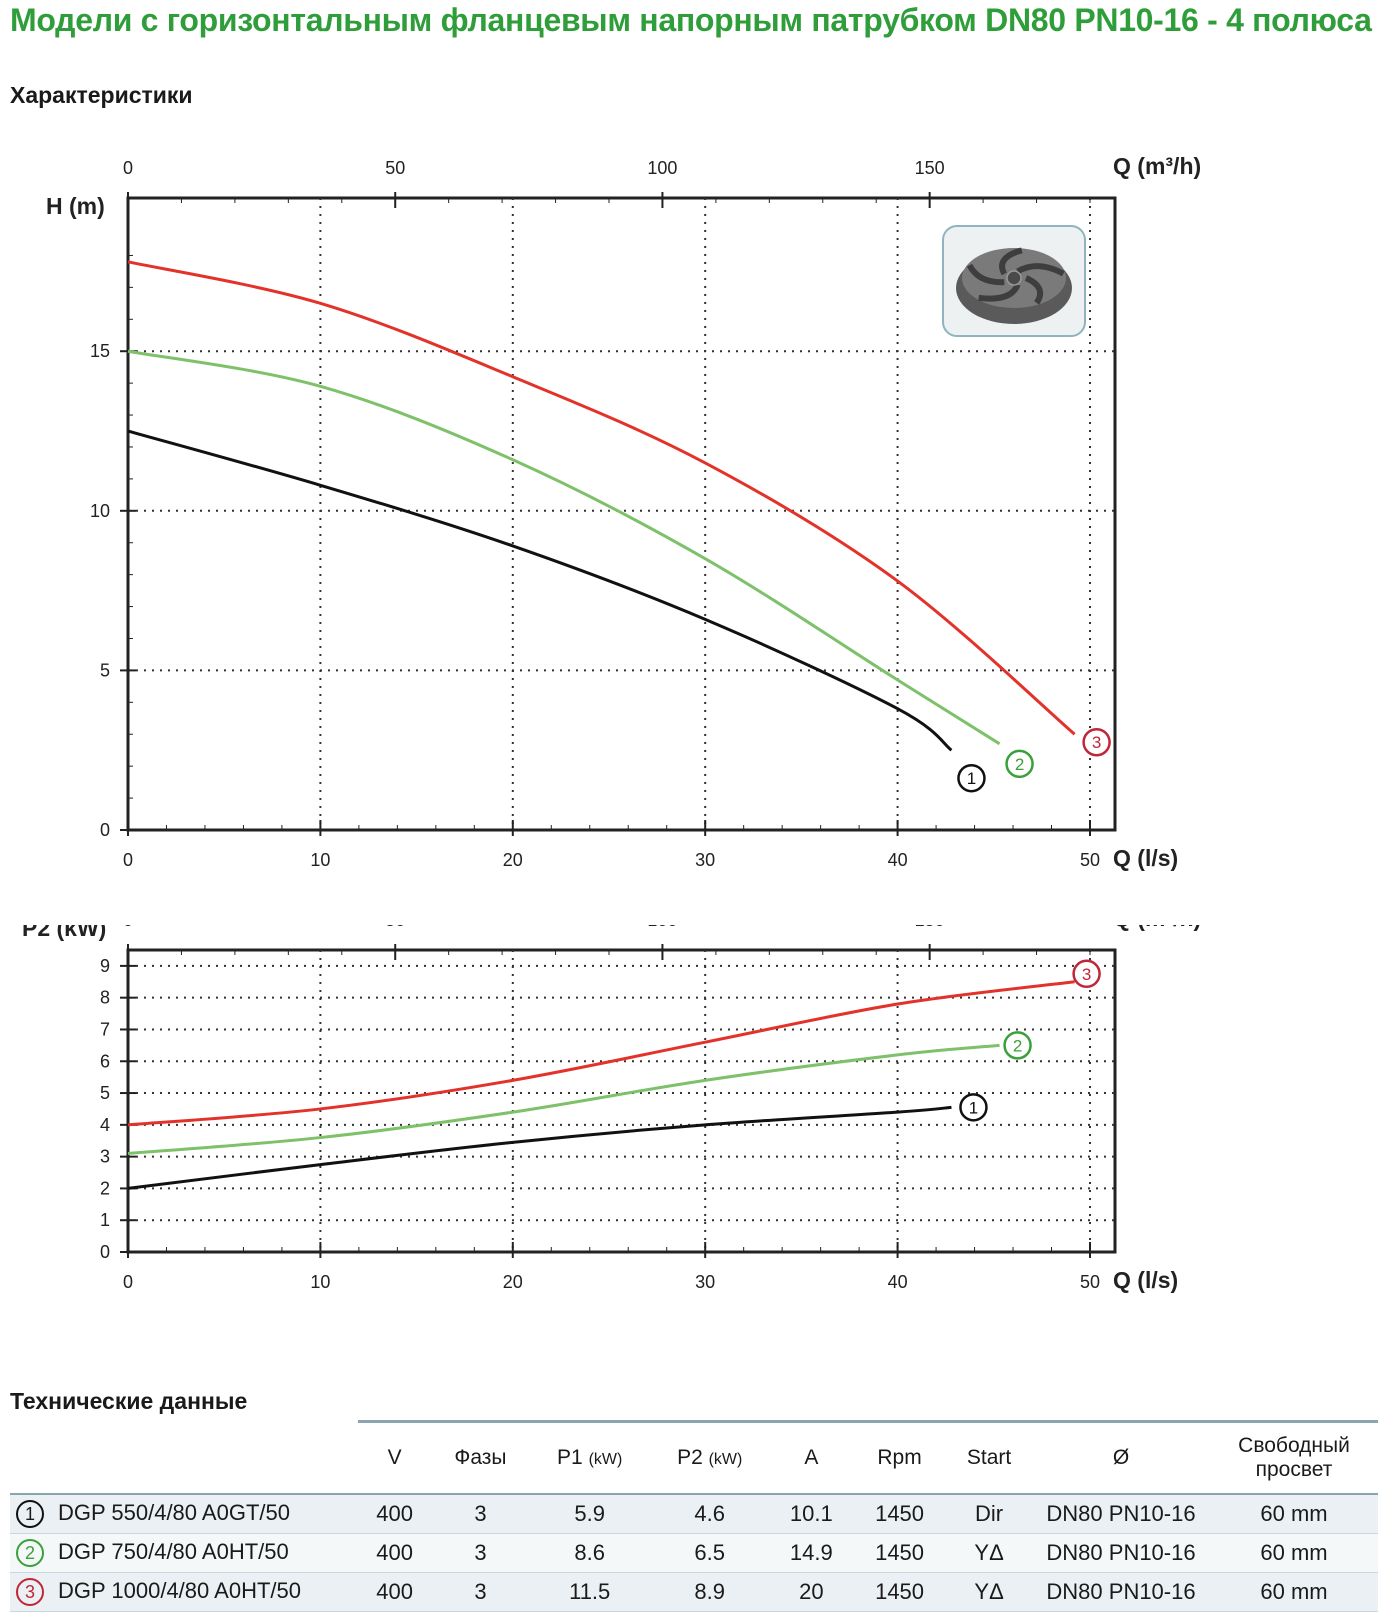 The image size is (1387, 1622). I want to click on table-cell: Dir, so click(989, 1514).